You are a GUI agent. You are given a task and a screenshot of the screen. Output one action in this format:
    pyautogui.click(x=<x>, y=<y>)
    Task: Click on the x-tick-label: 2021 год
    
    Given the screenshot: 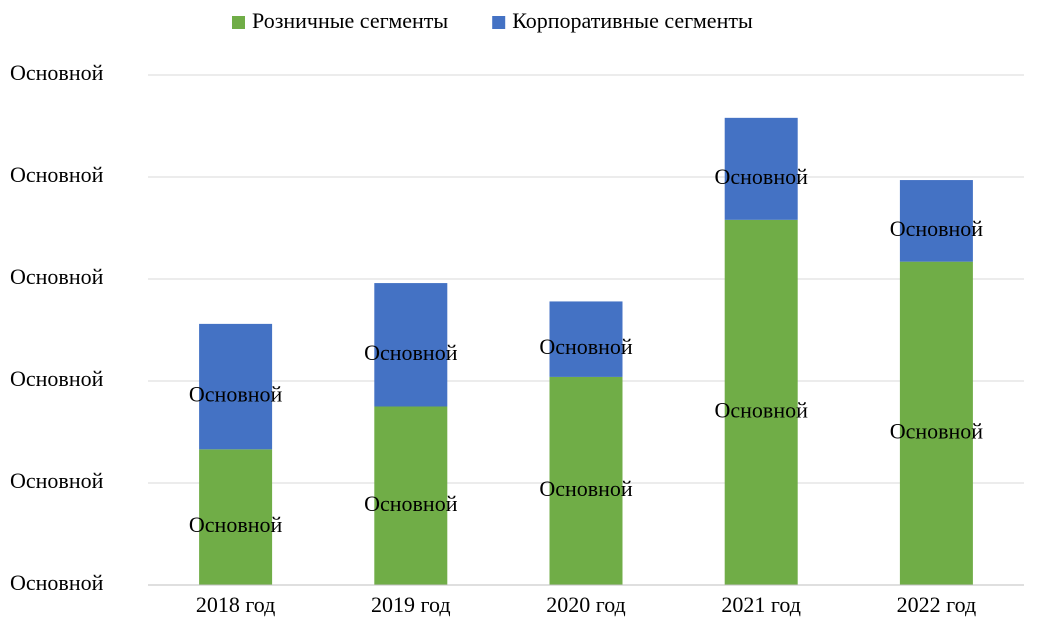 What is the action you would take?
    pyautogui.click(x=761, y=604)
    